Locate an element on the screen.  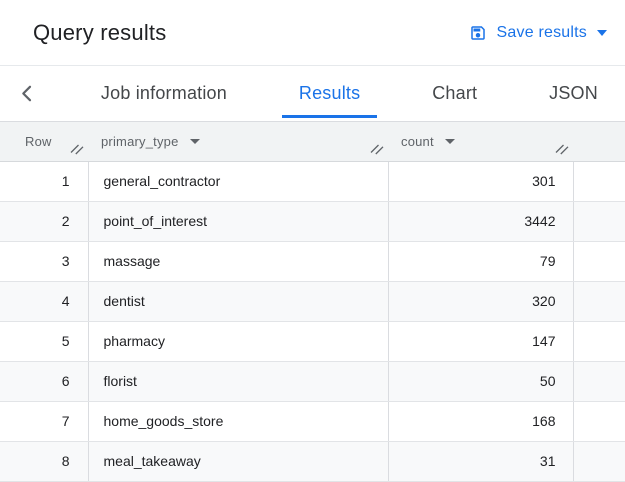
count-cell: 31 is located at coordinates (481, 461).